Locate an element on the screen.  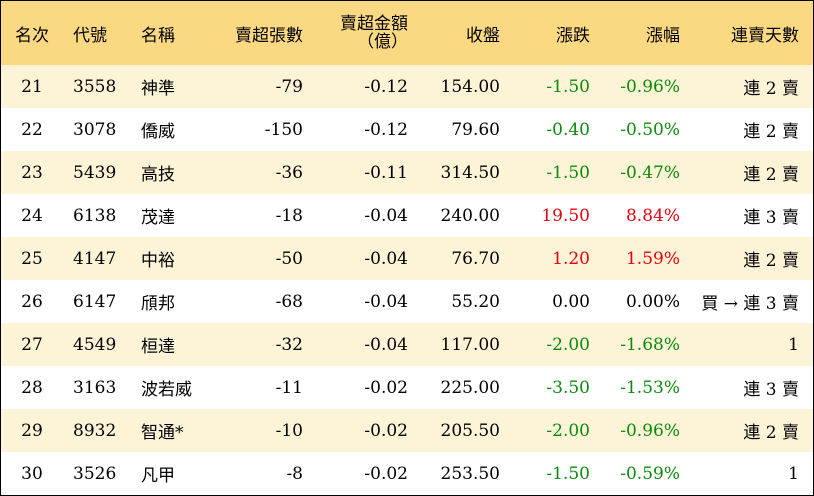
cell-code: 3078 is located at coordinates (95, 129).